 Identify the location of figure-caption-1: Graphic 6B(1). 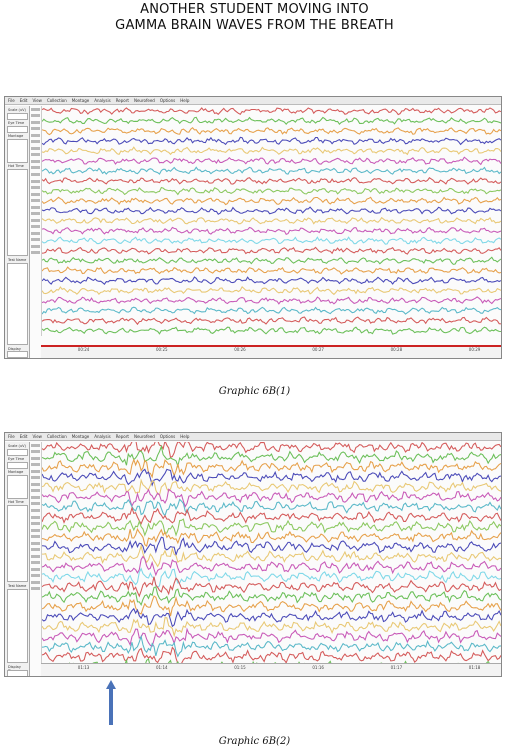
(254, 391).